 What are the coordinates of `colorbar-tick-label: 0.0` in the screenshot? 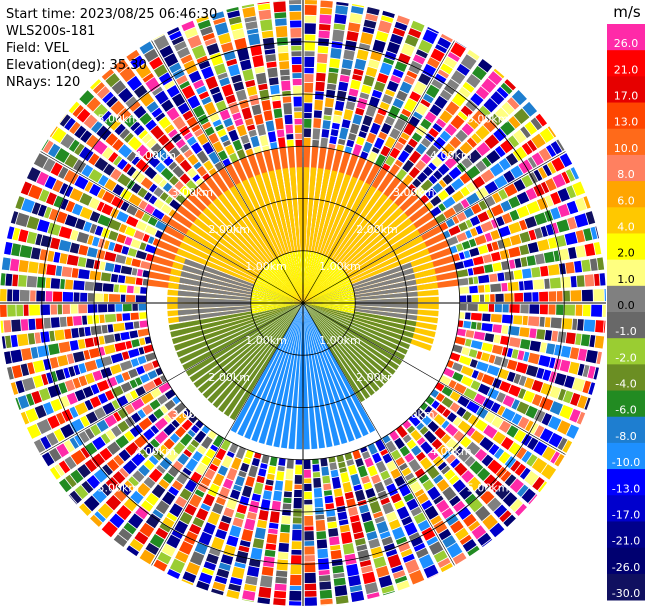 It's located at (626, 305).